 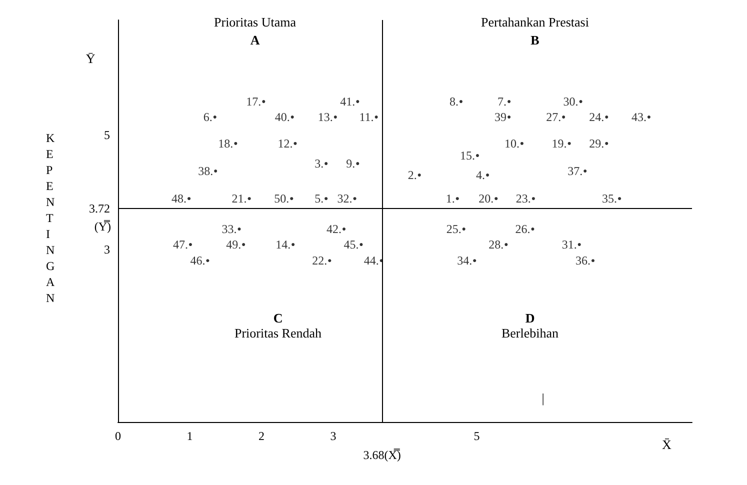 I want to click on annotation: A, so click(x=255, y=40).